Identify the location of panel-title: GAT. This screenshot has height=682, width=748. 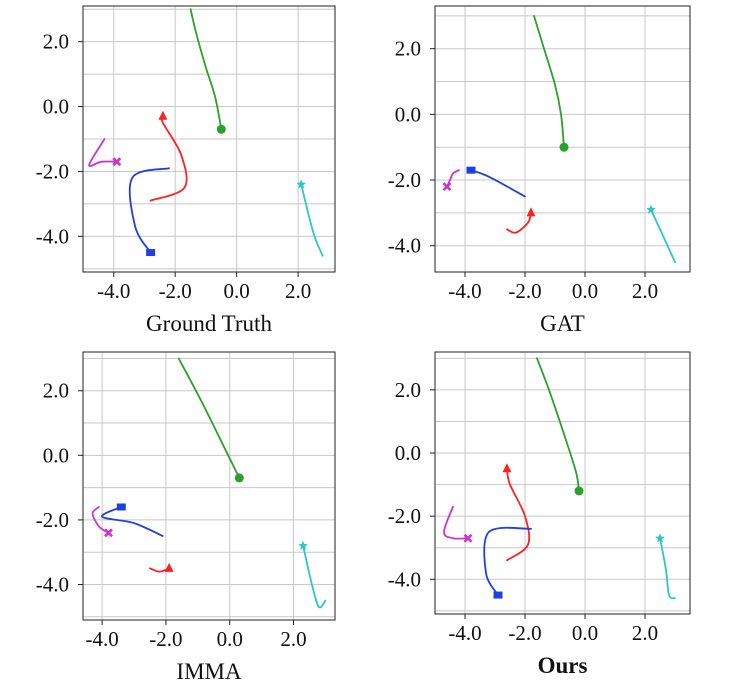
(562, 323).